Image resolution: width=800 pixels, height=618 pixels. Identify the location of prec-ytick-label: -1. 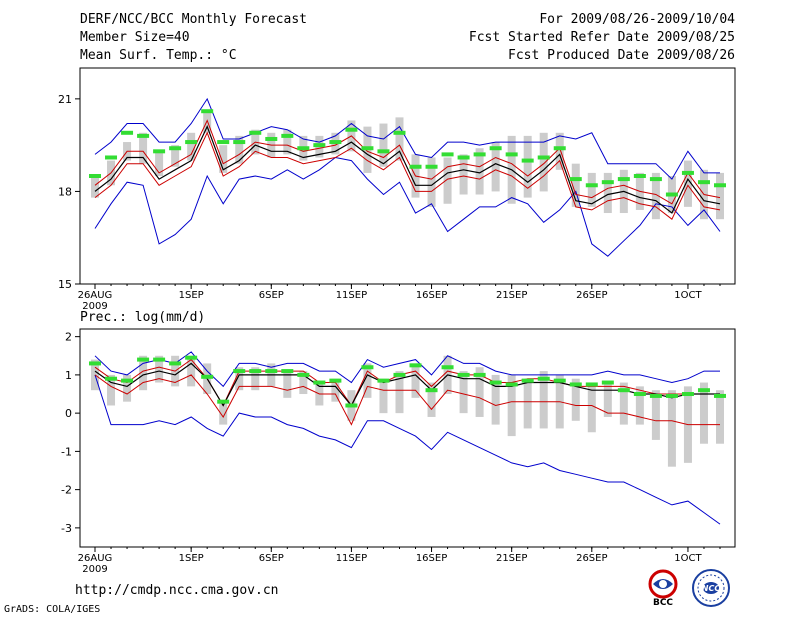
(66, 451).